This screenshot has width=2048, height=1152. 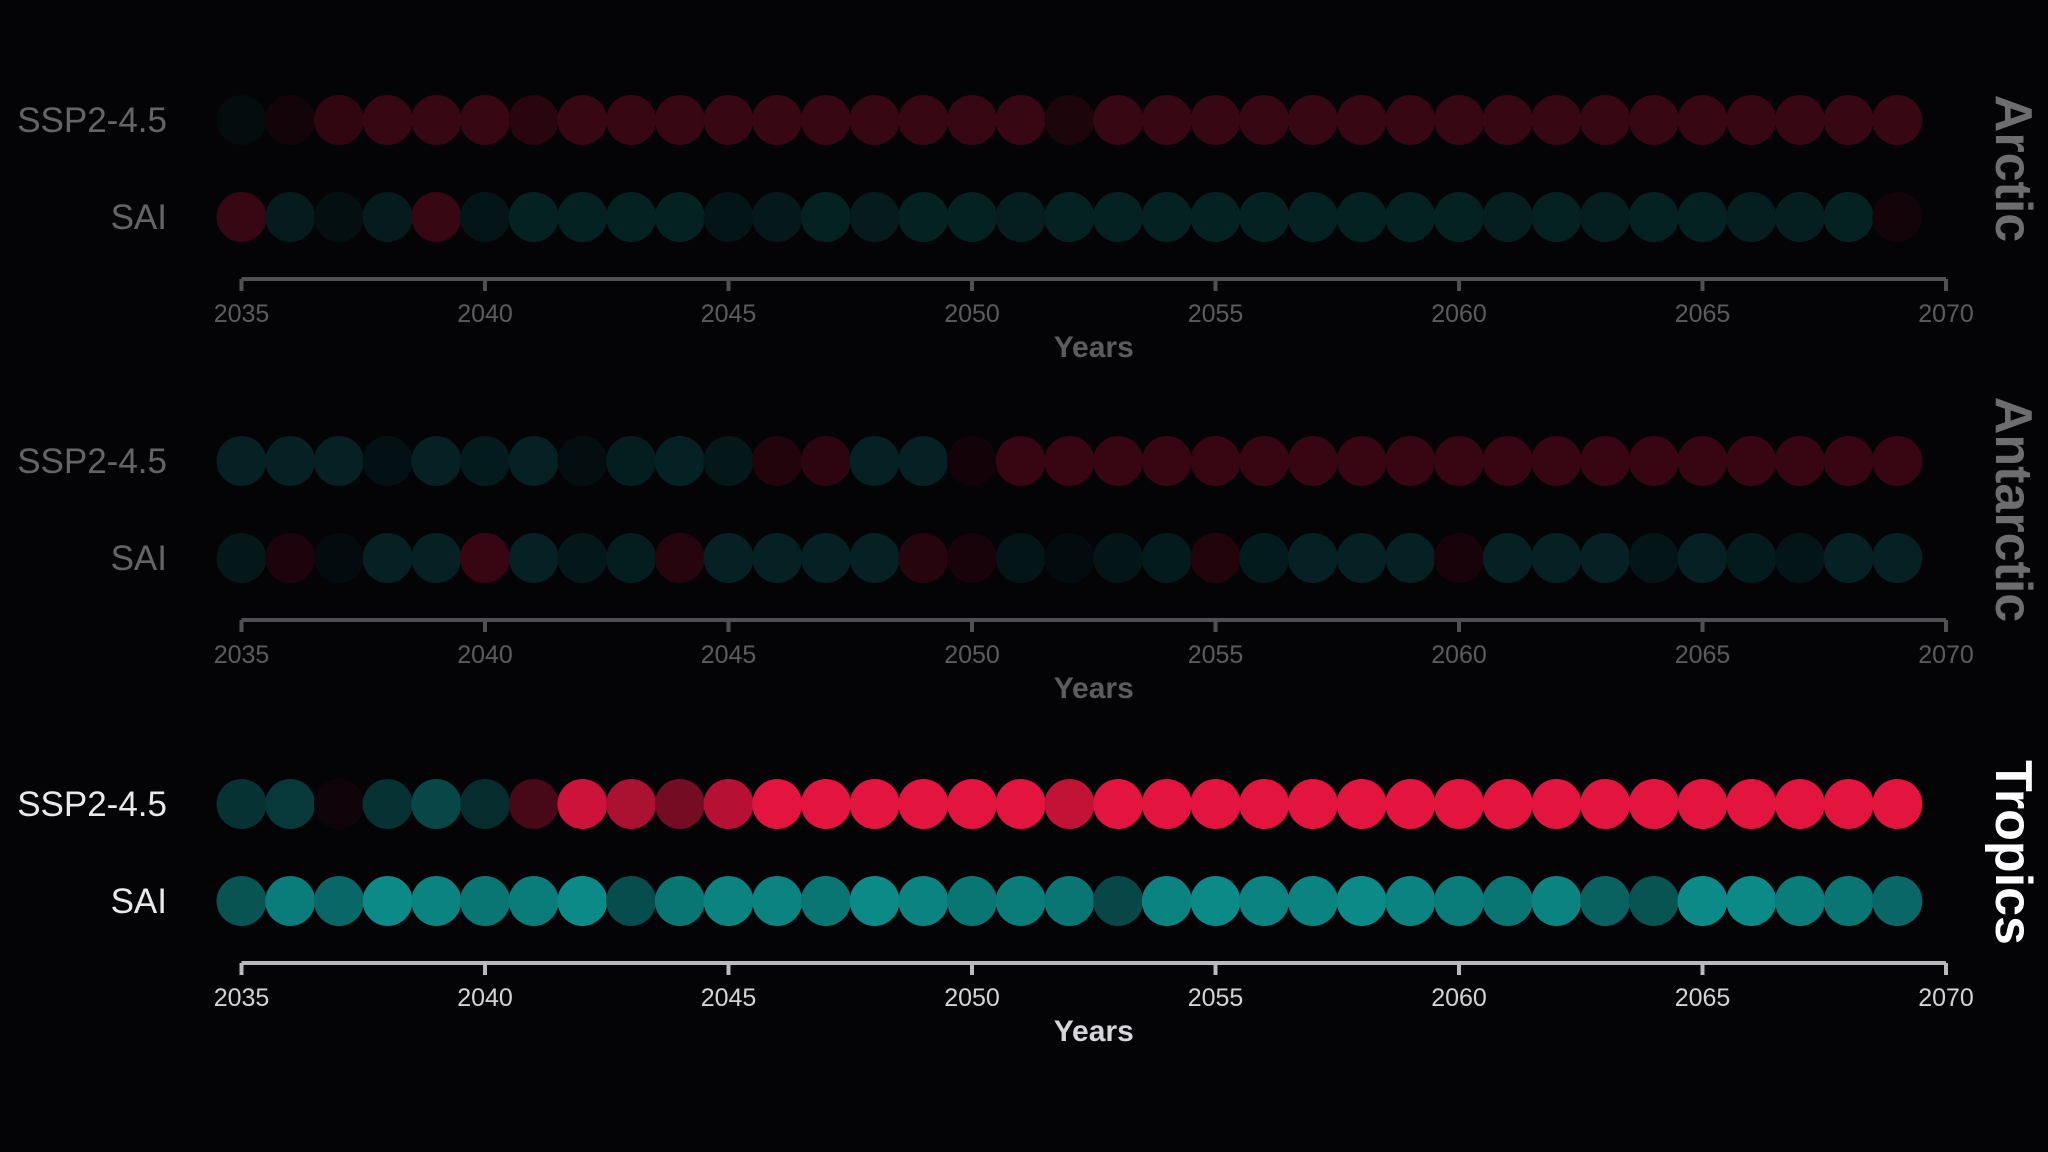 I want to click on x-tick-label: 2070, so click(x=1946, y=314).